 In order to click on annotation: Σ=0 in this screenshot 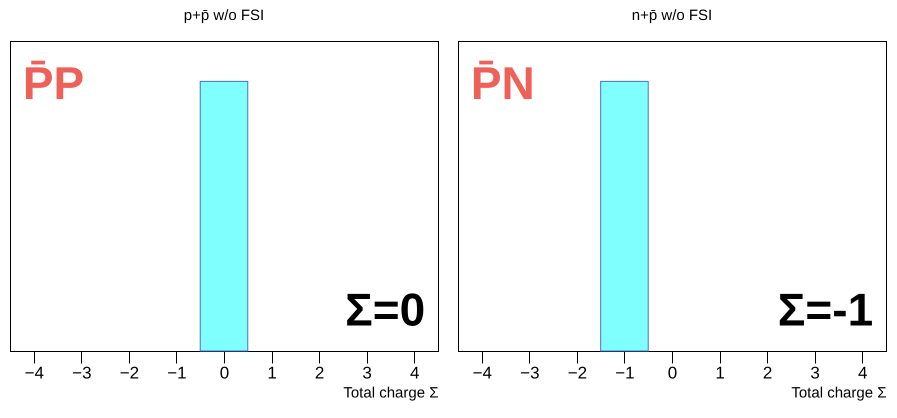, I will do `click(385, 310)`.